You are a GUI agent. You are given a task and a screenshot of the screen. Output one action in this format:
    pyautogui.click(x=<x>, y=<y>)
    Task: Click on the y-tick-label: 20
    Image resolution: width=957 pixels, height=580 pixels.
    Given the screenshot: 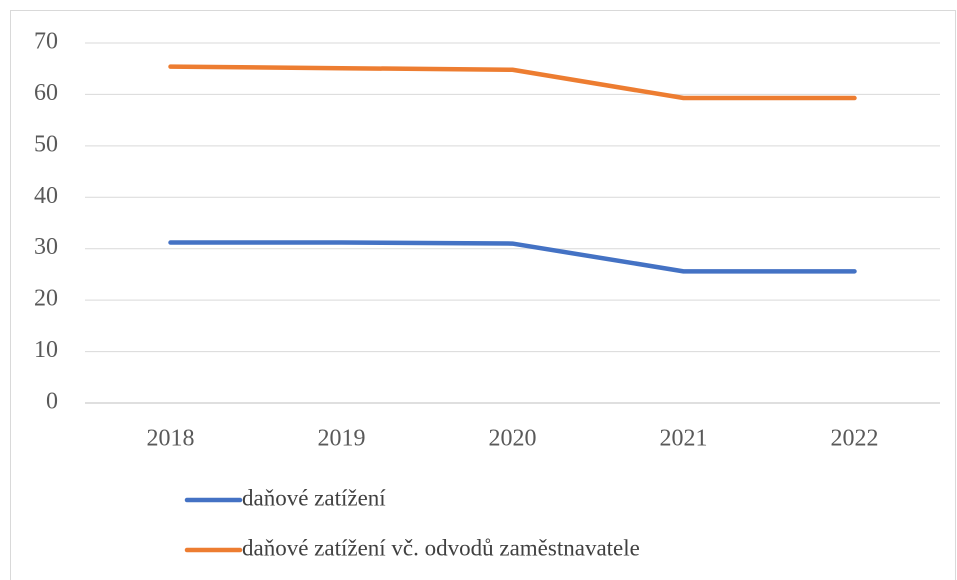 What is the action you would take?
    pyautogui.click(x=46, y=299)
    